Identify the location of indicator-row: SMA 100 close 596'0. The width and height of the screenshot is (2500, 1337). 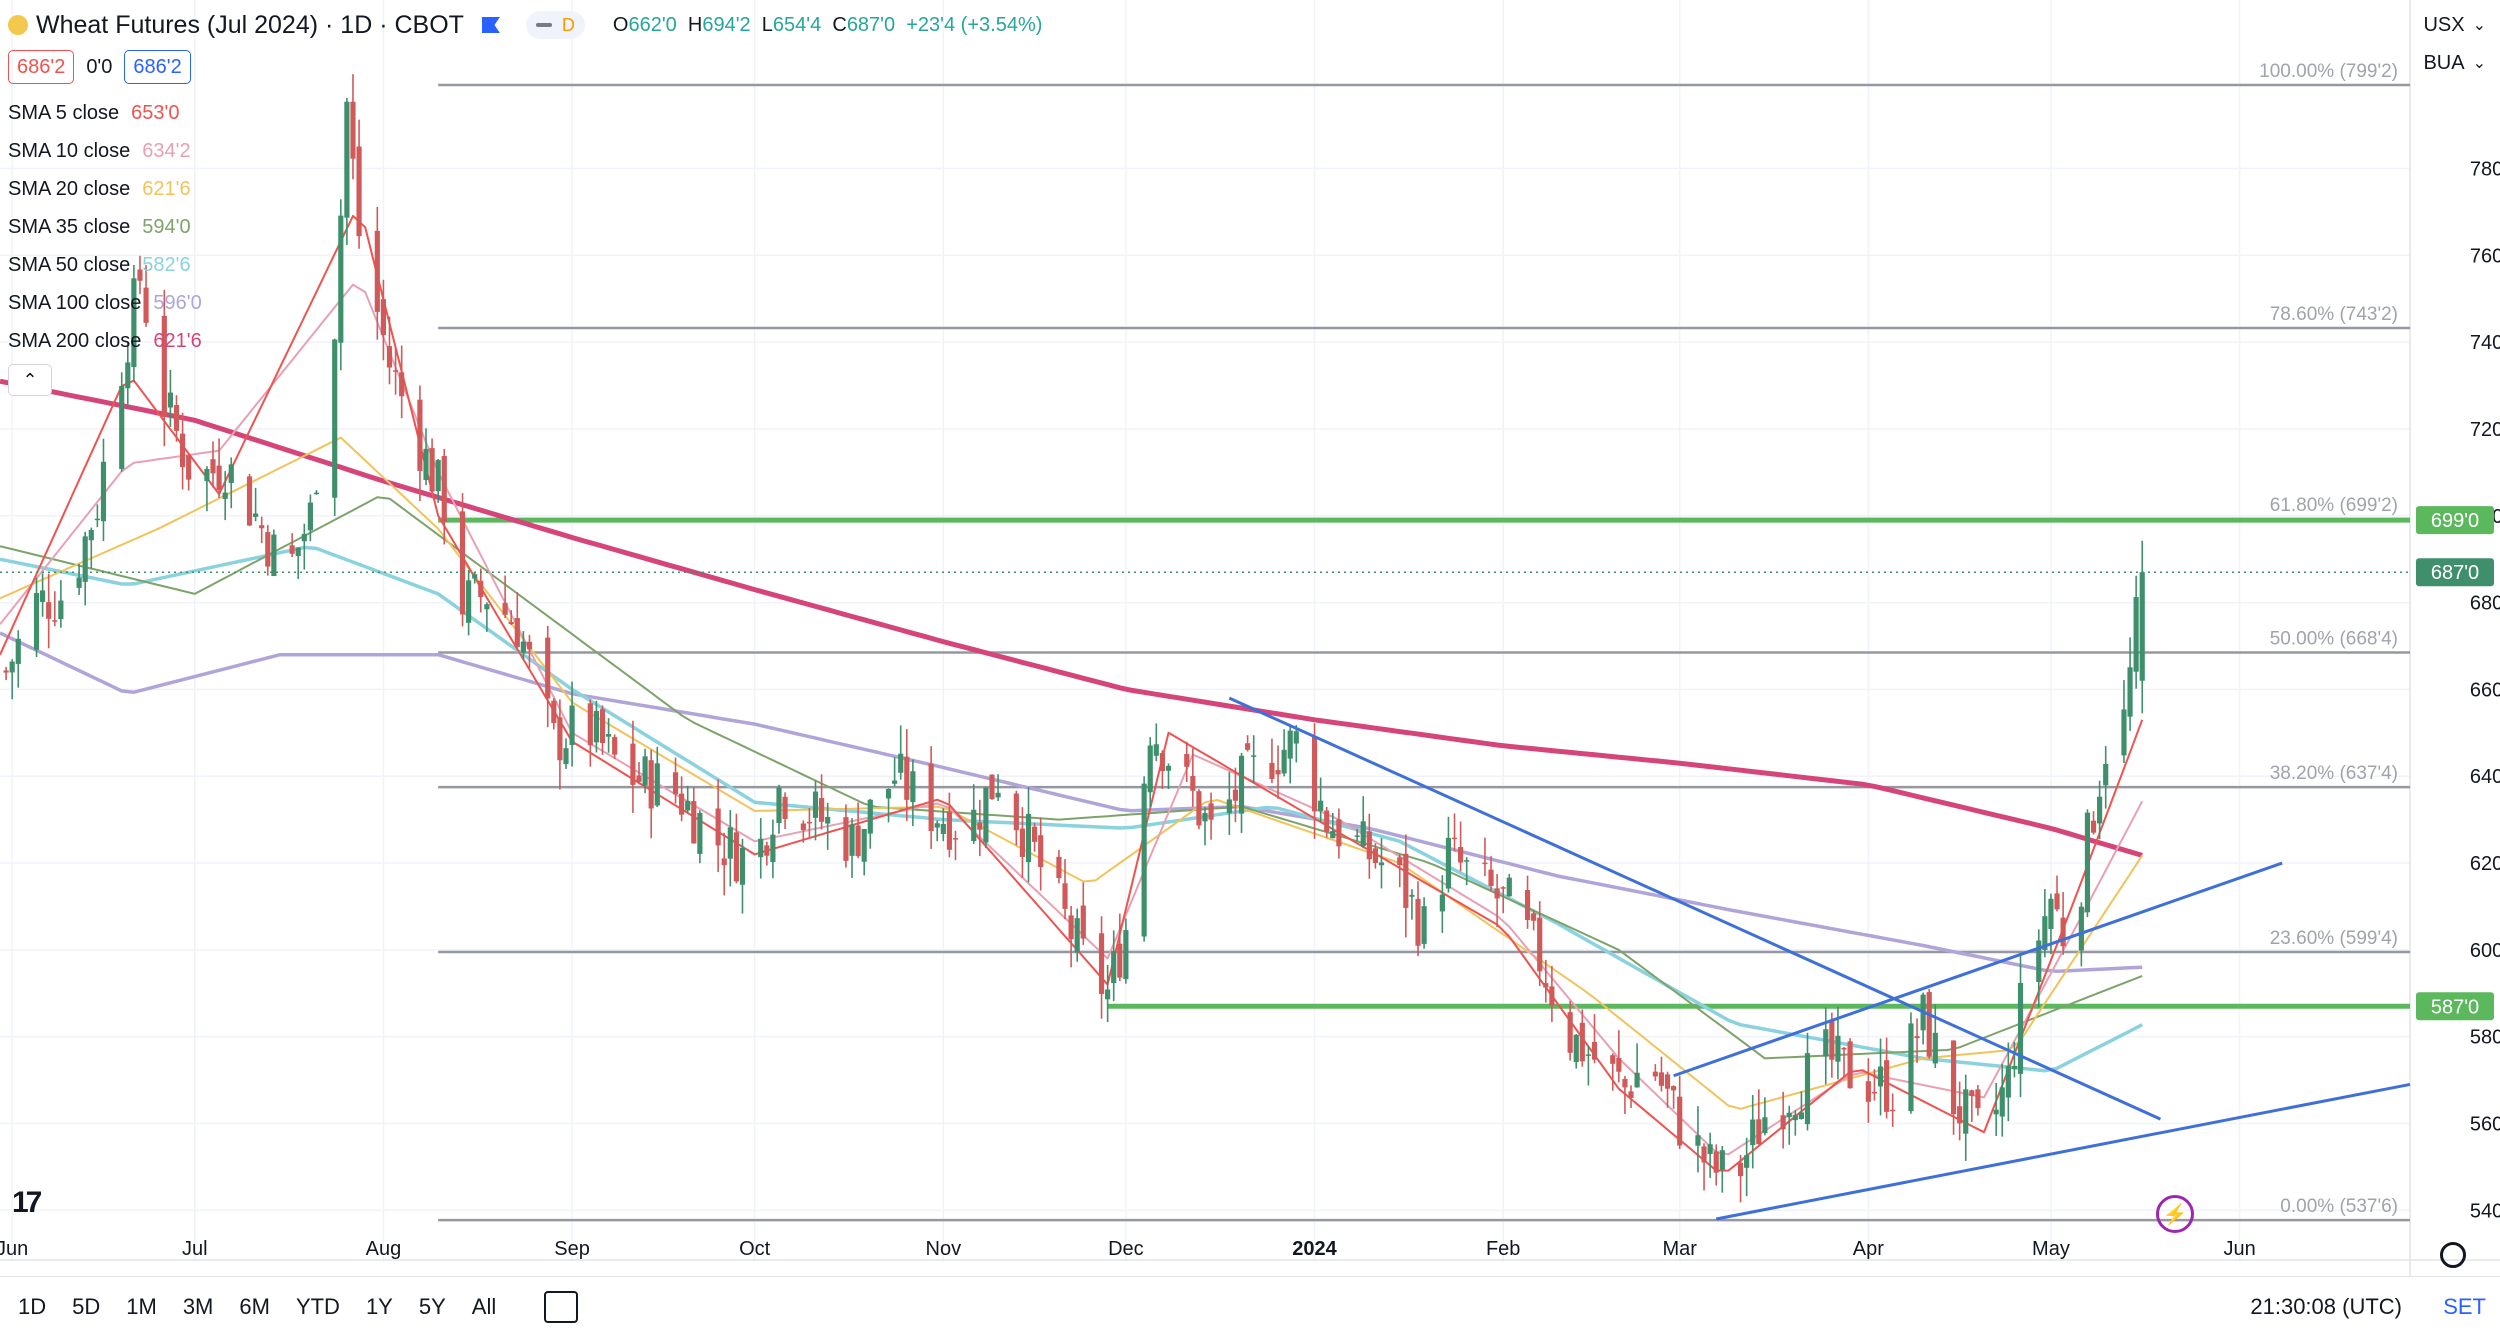
(105, 303).